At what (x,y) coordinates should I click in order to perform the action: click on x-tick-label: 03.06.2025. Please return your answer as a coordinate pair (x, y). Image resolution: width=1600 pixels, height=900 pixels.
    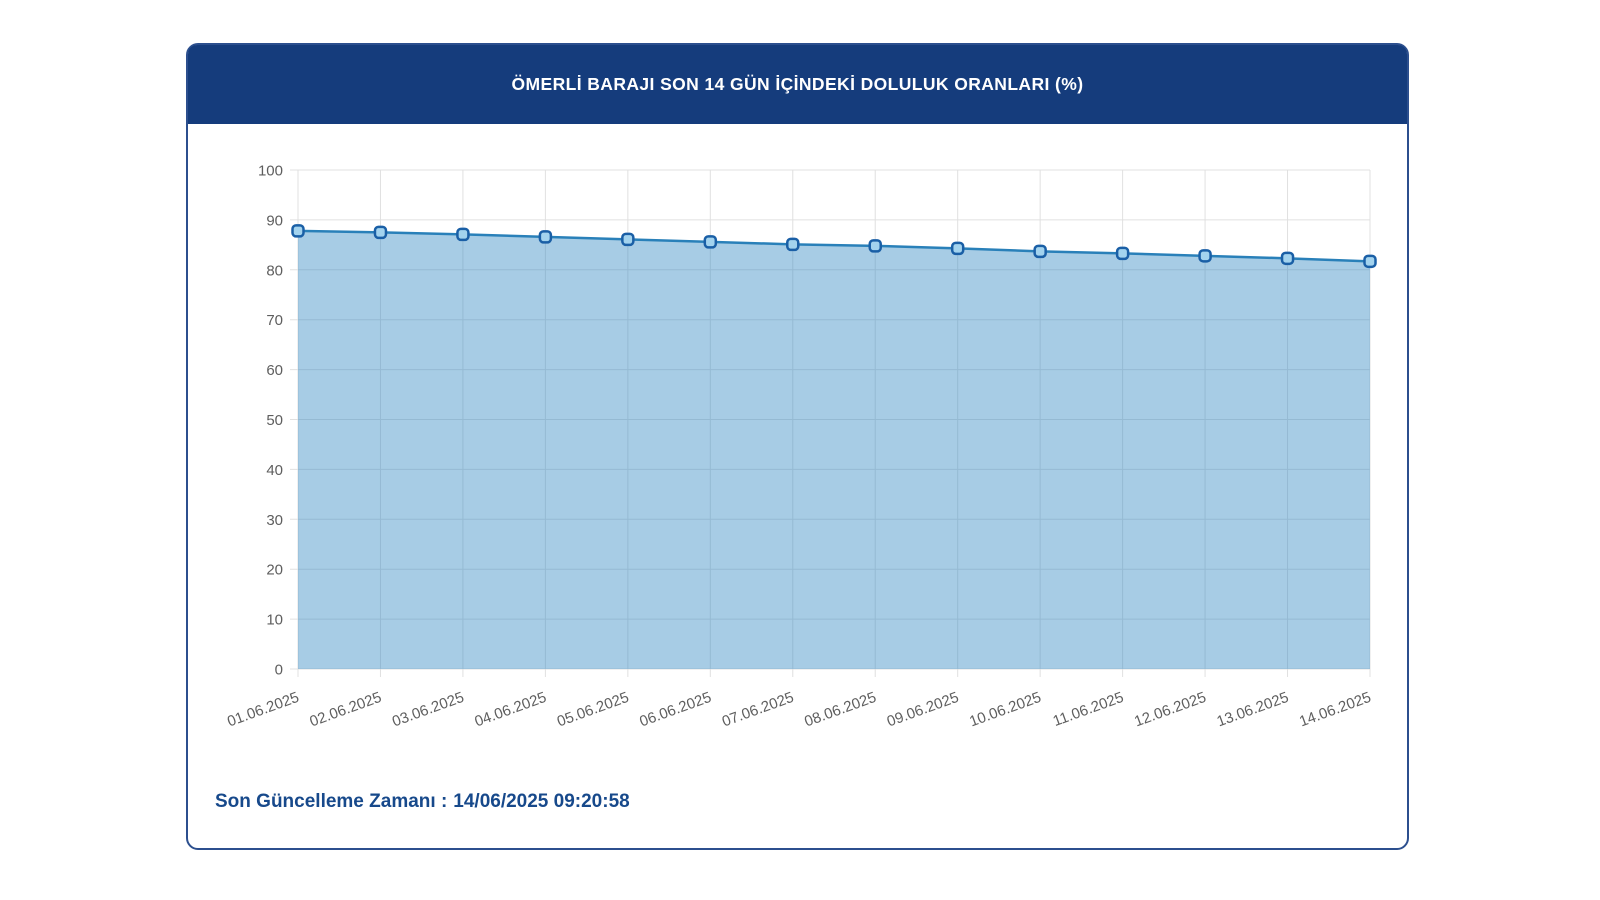
    Looking at the image, I should click on (428, 710).